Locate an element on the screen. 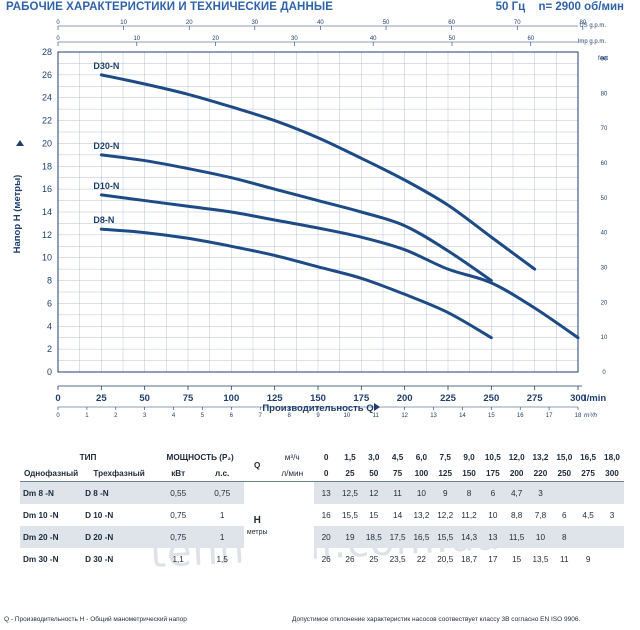 Image resolution: width=640 pixels, height=630 pixels. imp-tick-label: 20 is located at coordinates (215, 39).